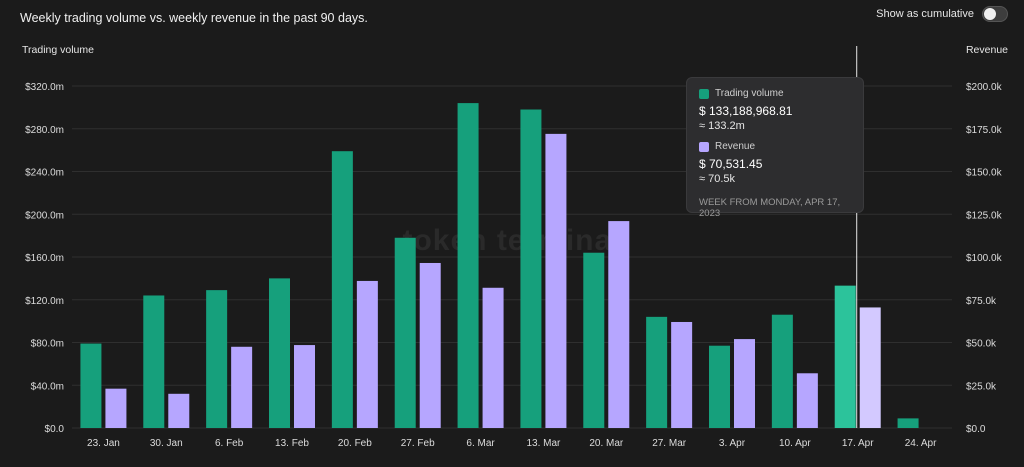  Describe the element at coordinates (744, 383) in the screenshot. I see `bar-revenue-3-apr` at that location.